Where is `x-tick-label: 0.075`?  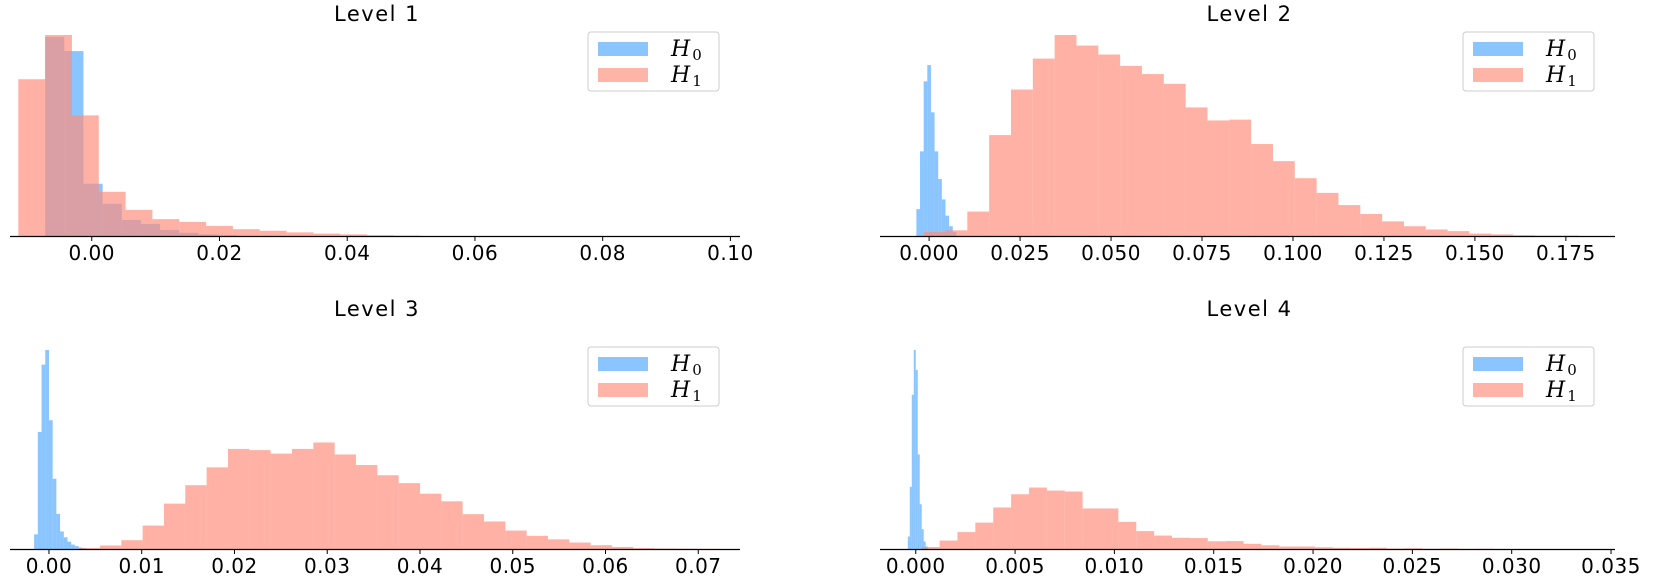 x-tick-label: 0.075 is located at coordinates (1202, 253).